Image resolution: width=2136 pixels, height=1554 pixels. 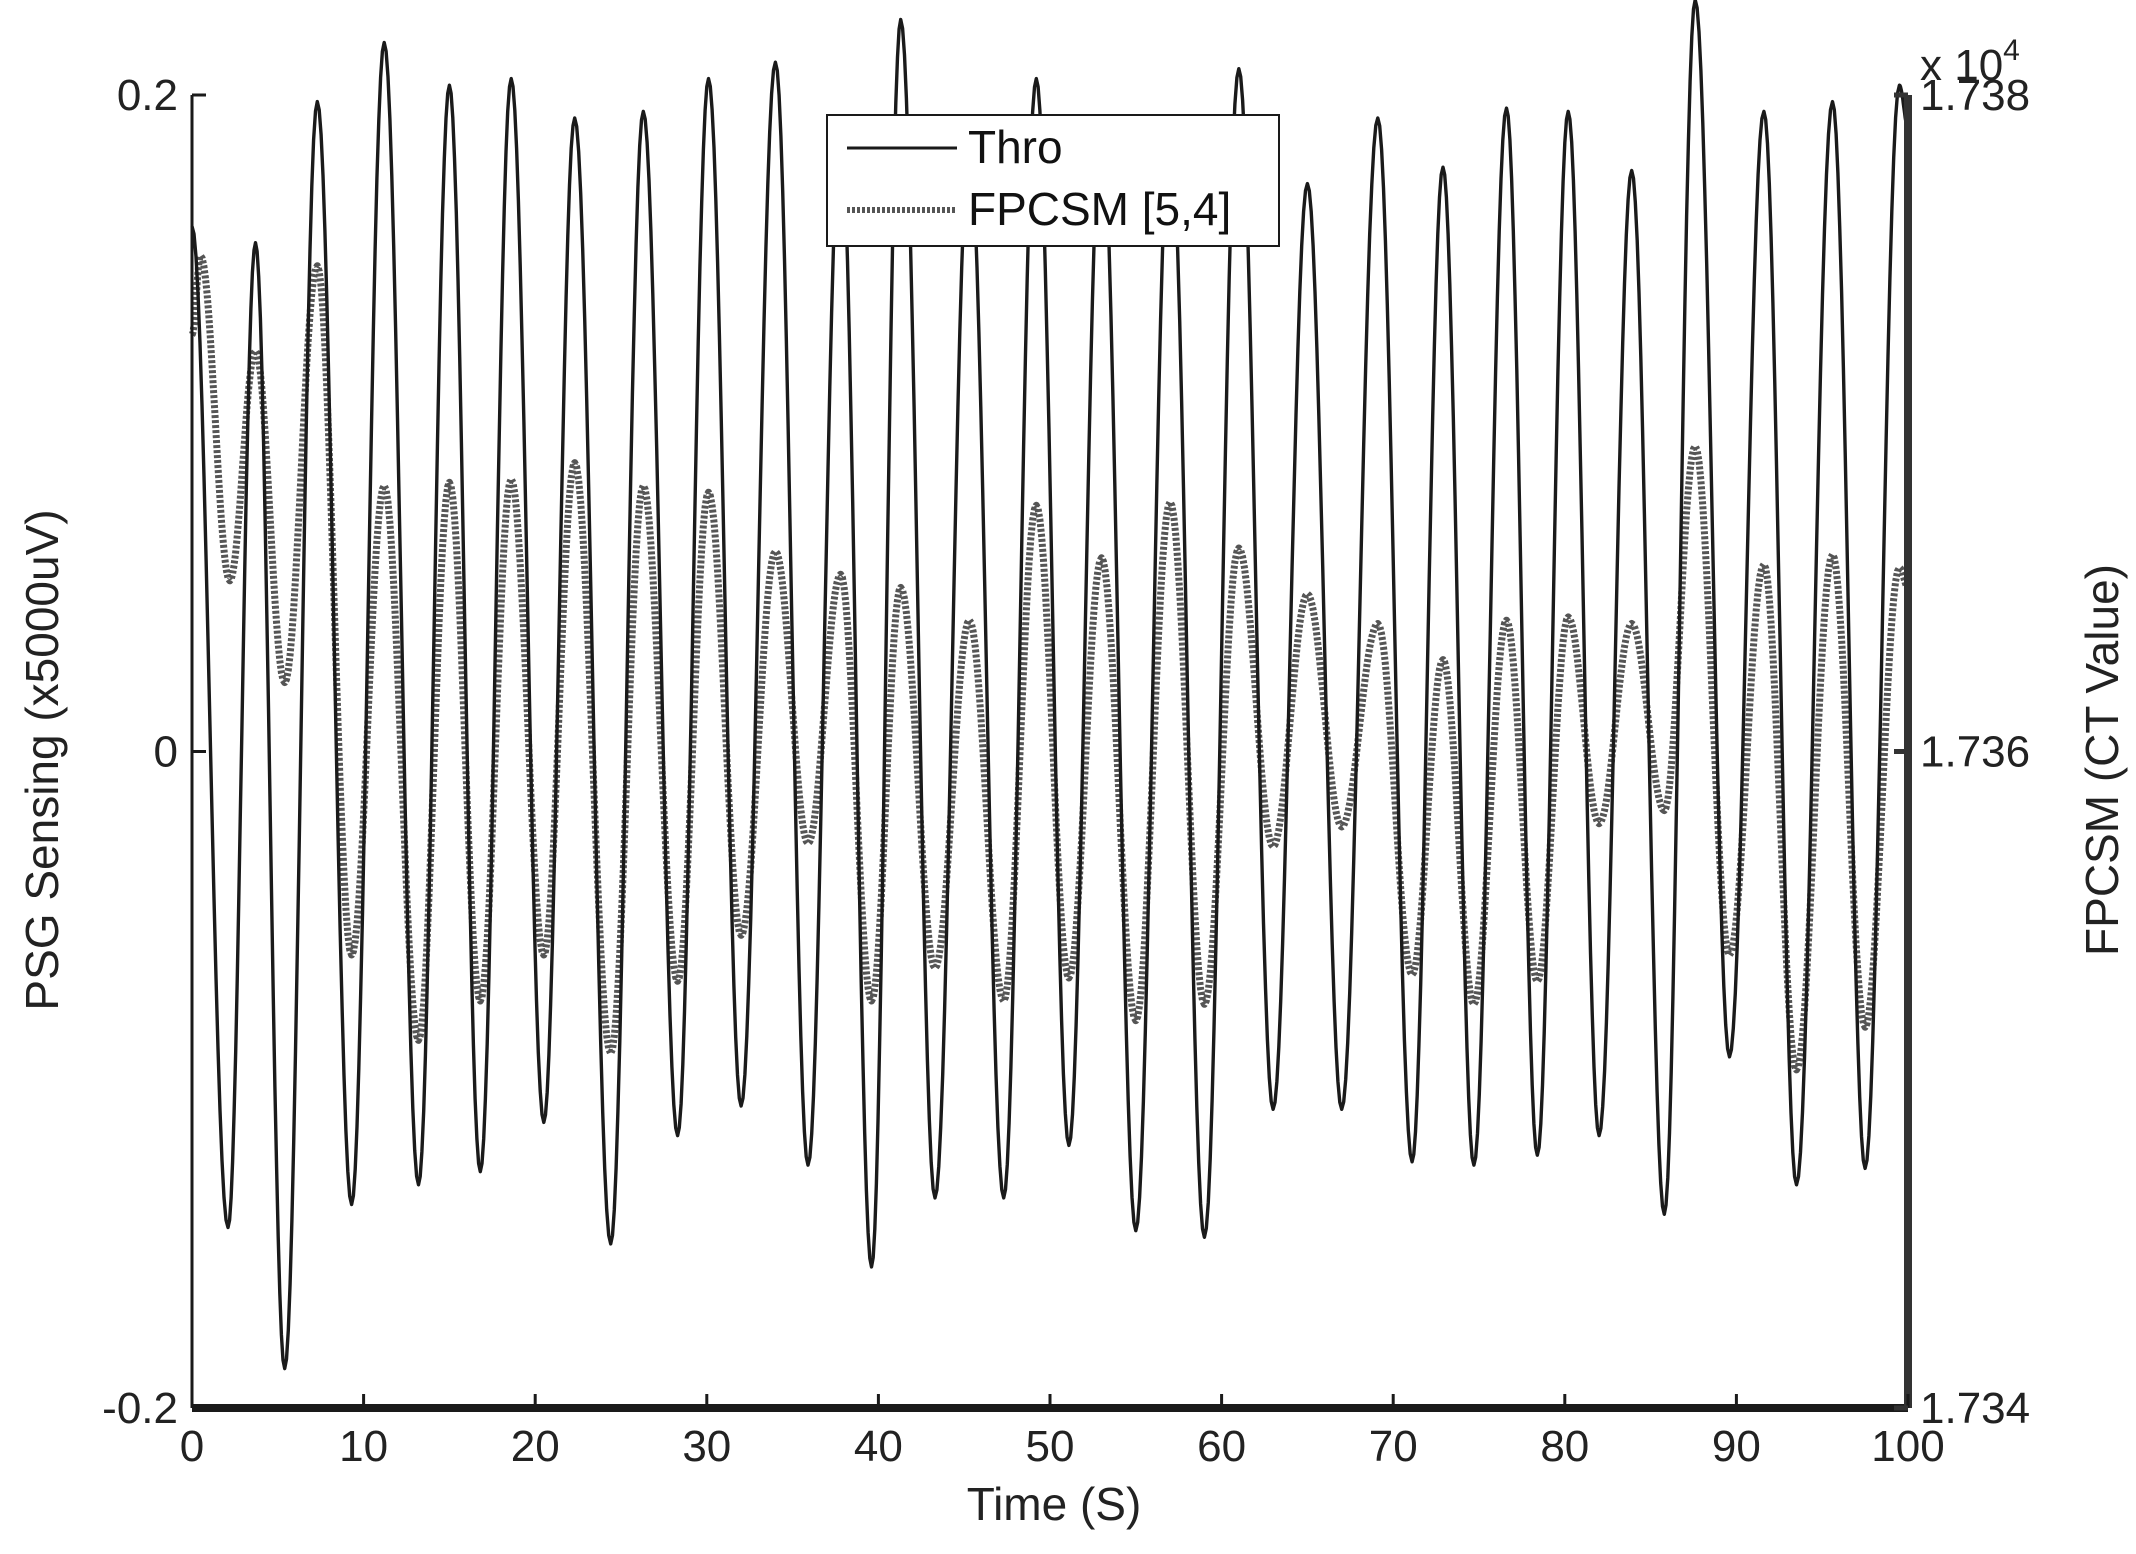 I want to click on legend-box, so click(x=1053, y=180).